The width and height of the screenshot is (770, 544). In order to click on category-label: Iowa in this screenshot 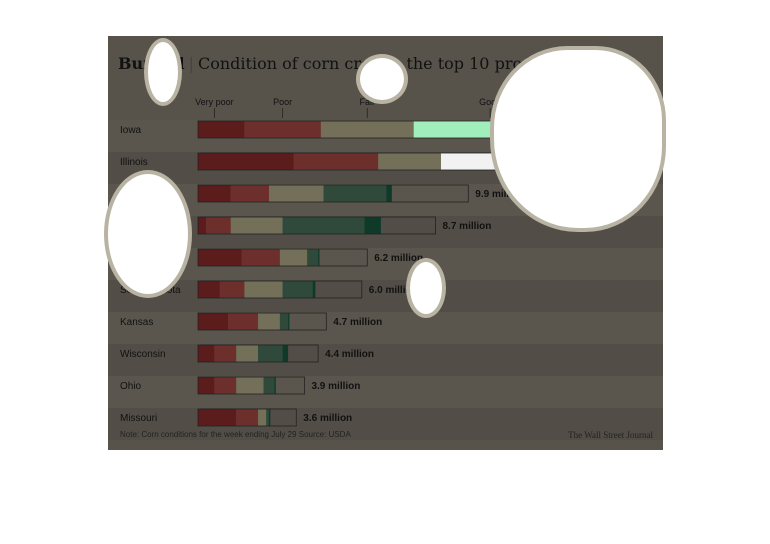, I will do `click(131, 130)`.